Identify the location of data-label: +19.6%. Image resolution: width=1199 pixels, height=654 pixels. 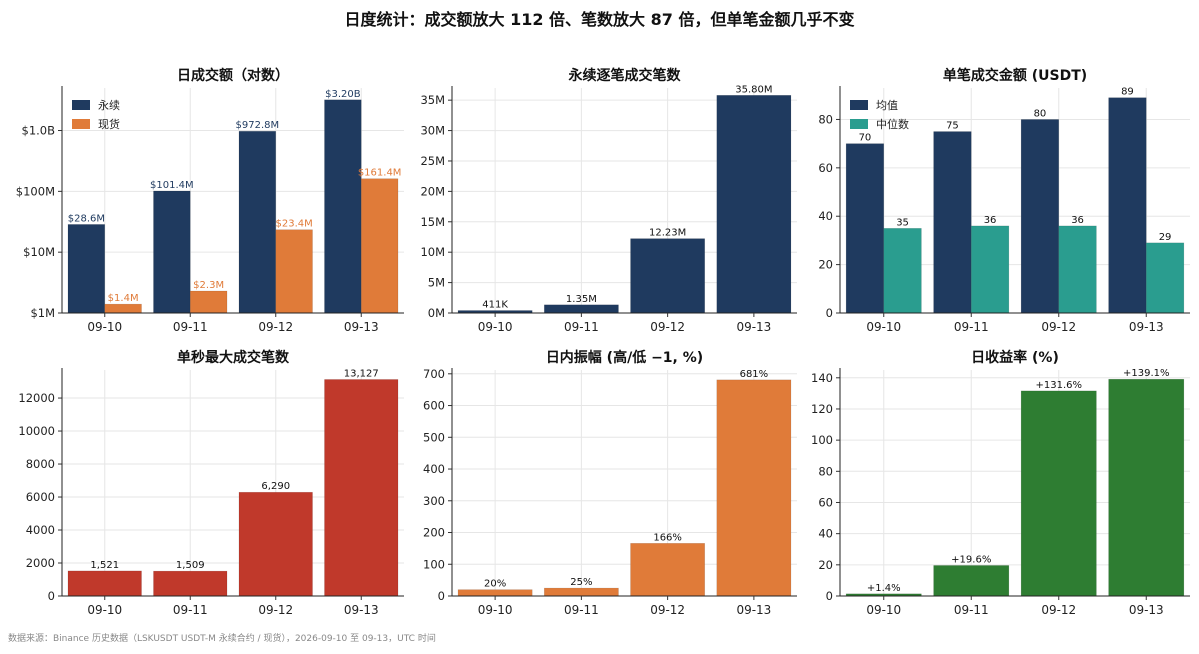
(971, 559).